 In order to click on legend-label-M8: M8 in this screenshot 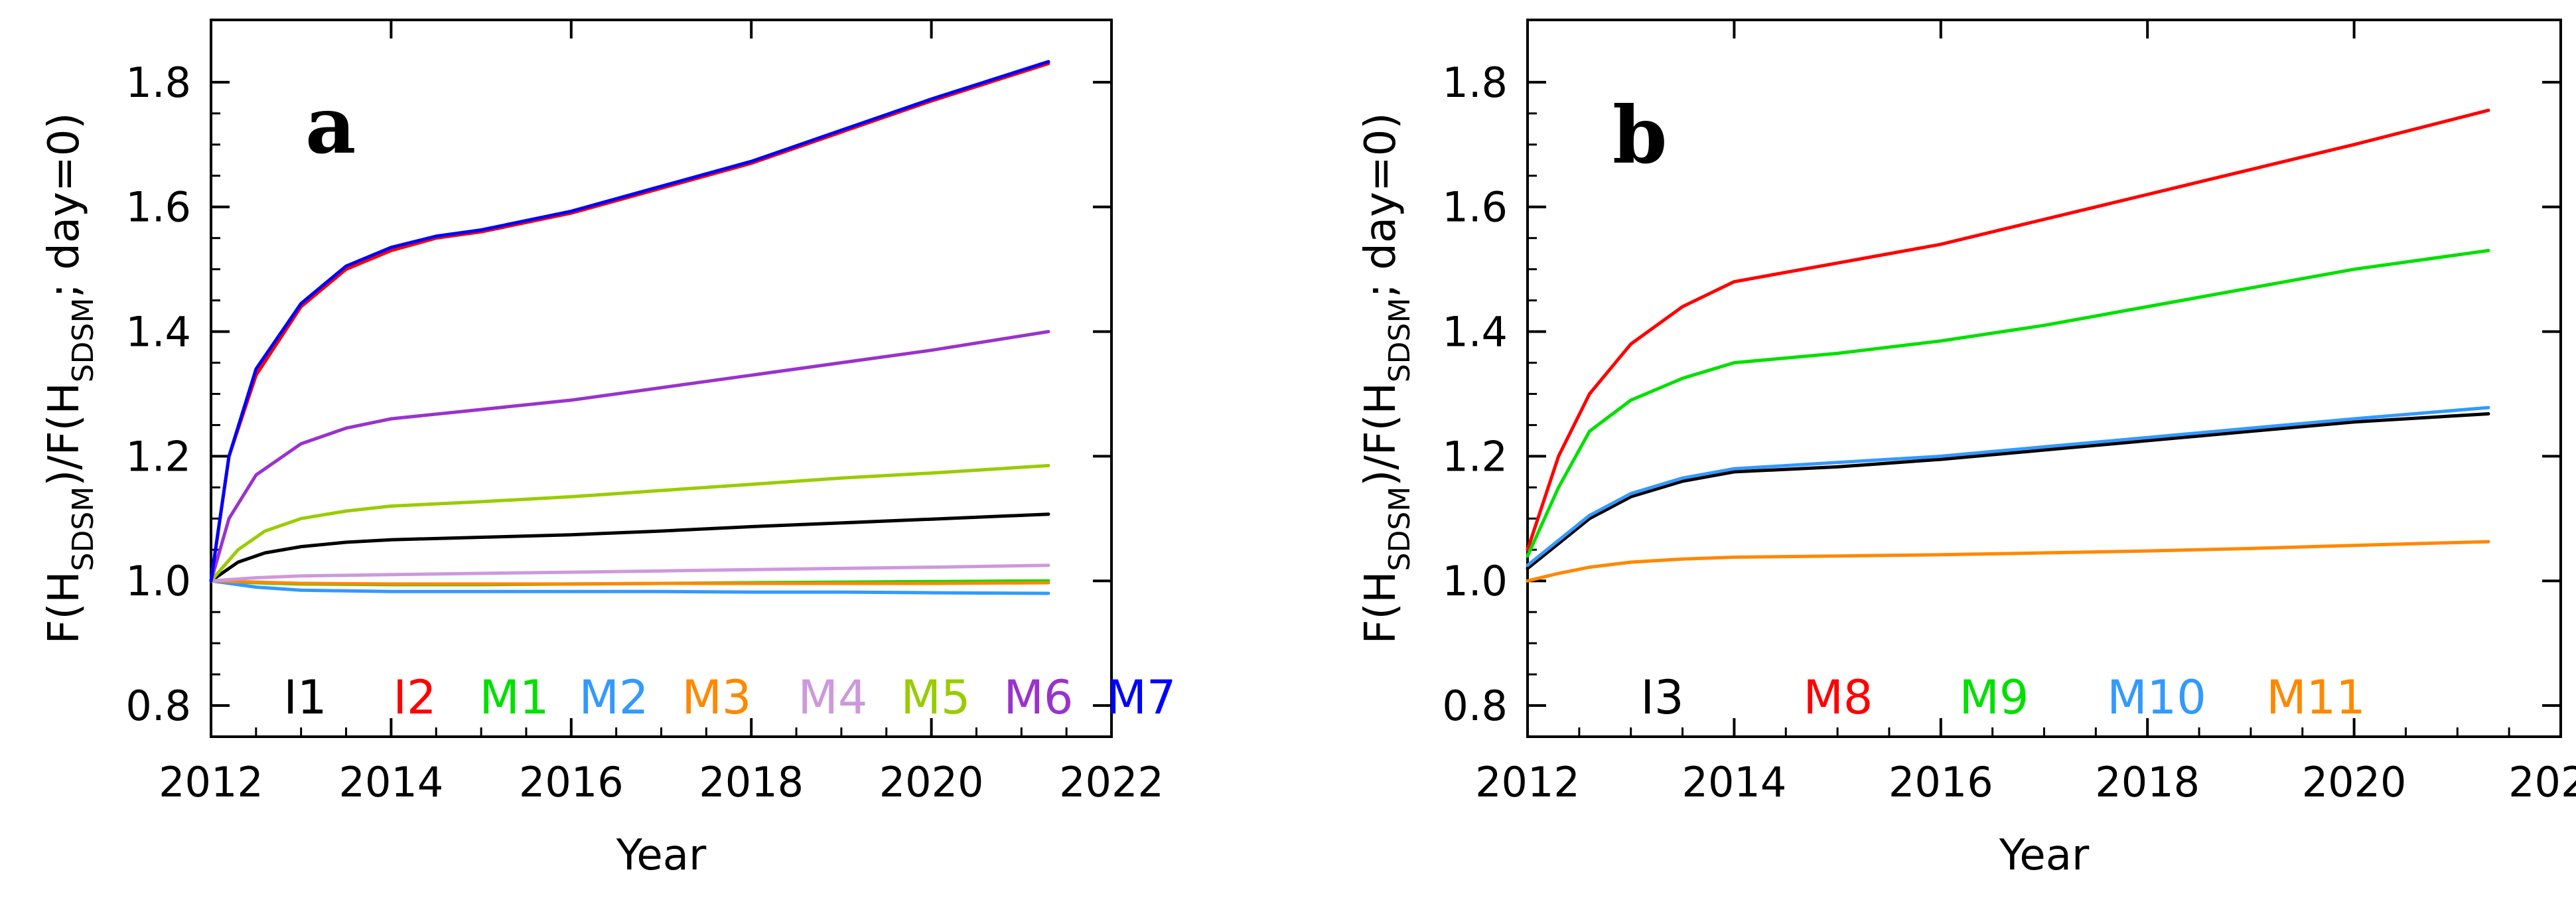, I will do `click(1839, 698)`.